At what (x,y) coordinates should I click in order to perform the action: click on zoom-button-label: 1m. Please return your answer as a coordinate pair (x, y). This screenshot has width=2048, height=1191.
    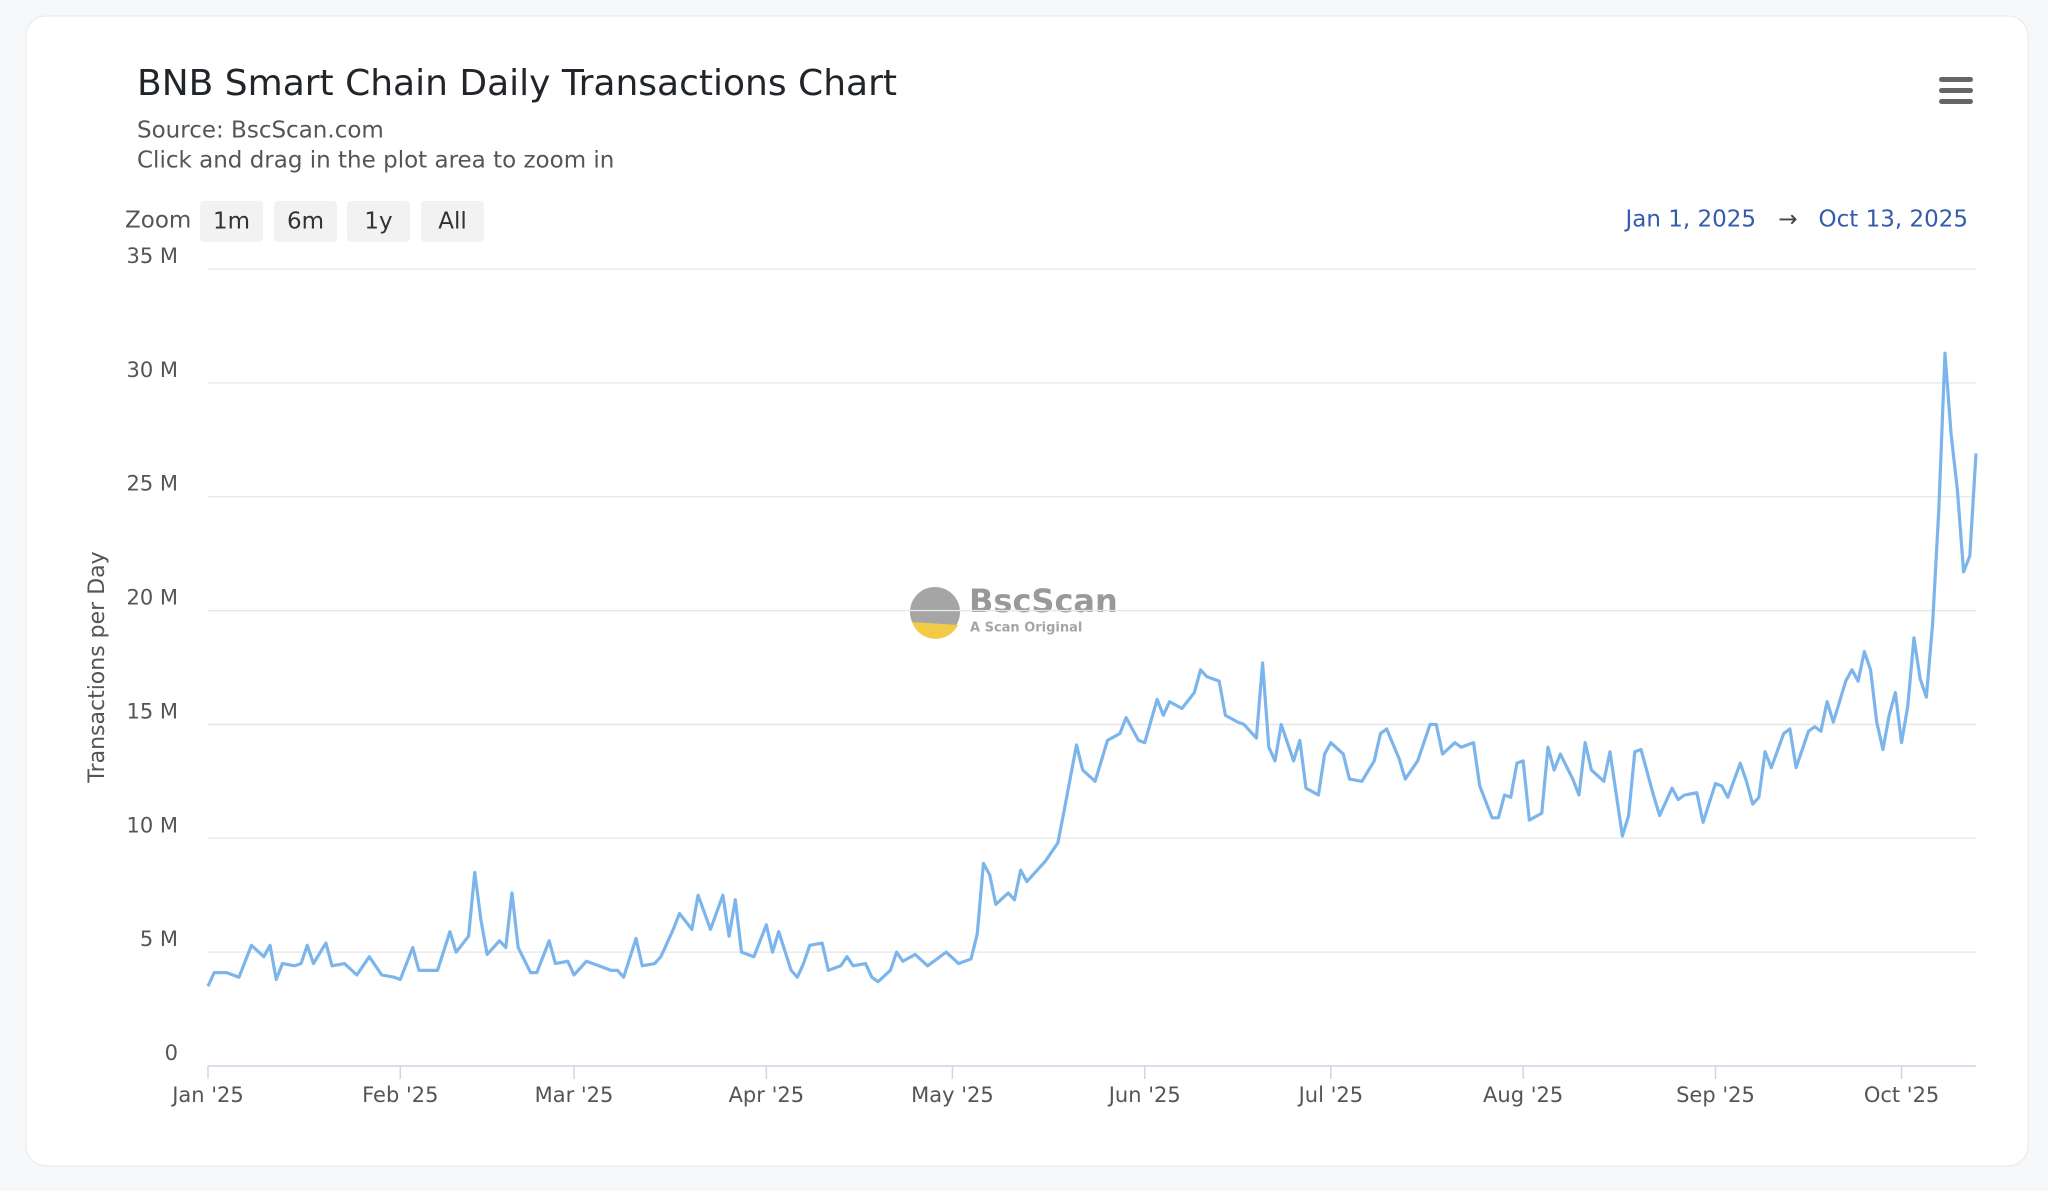
    Looking at the image, I should click on (231, 222).